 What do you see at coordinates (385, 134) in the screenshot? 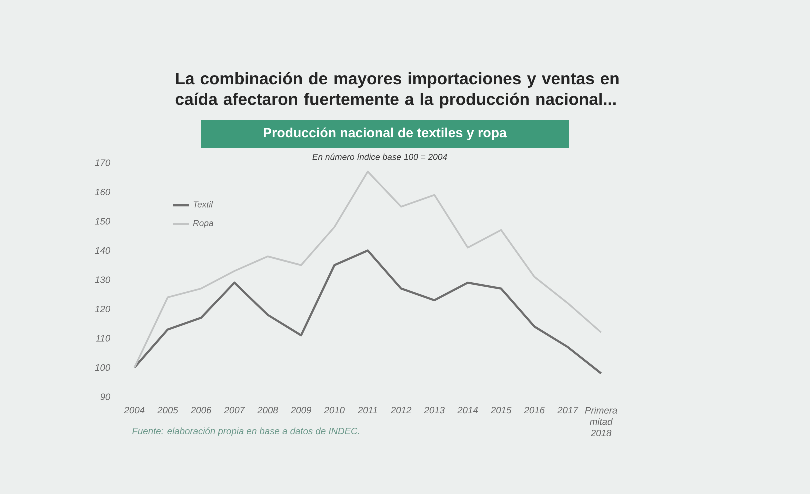
I see `chart-subtitle: Producción nacional de textiles y ropa` at bounding box center [385, 134].